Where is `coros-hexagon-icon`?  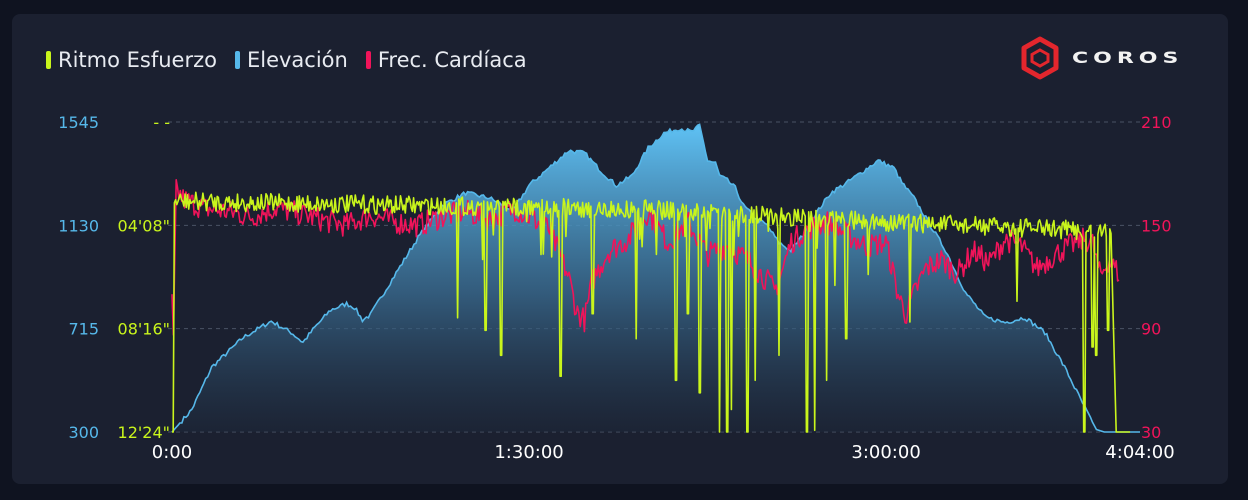
coros-hexagon-icon is located at coordinates (1040, 58).